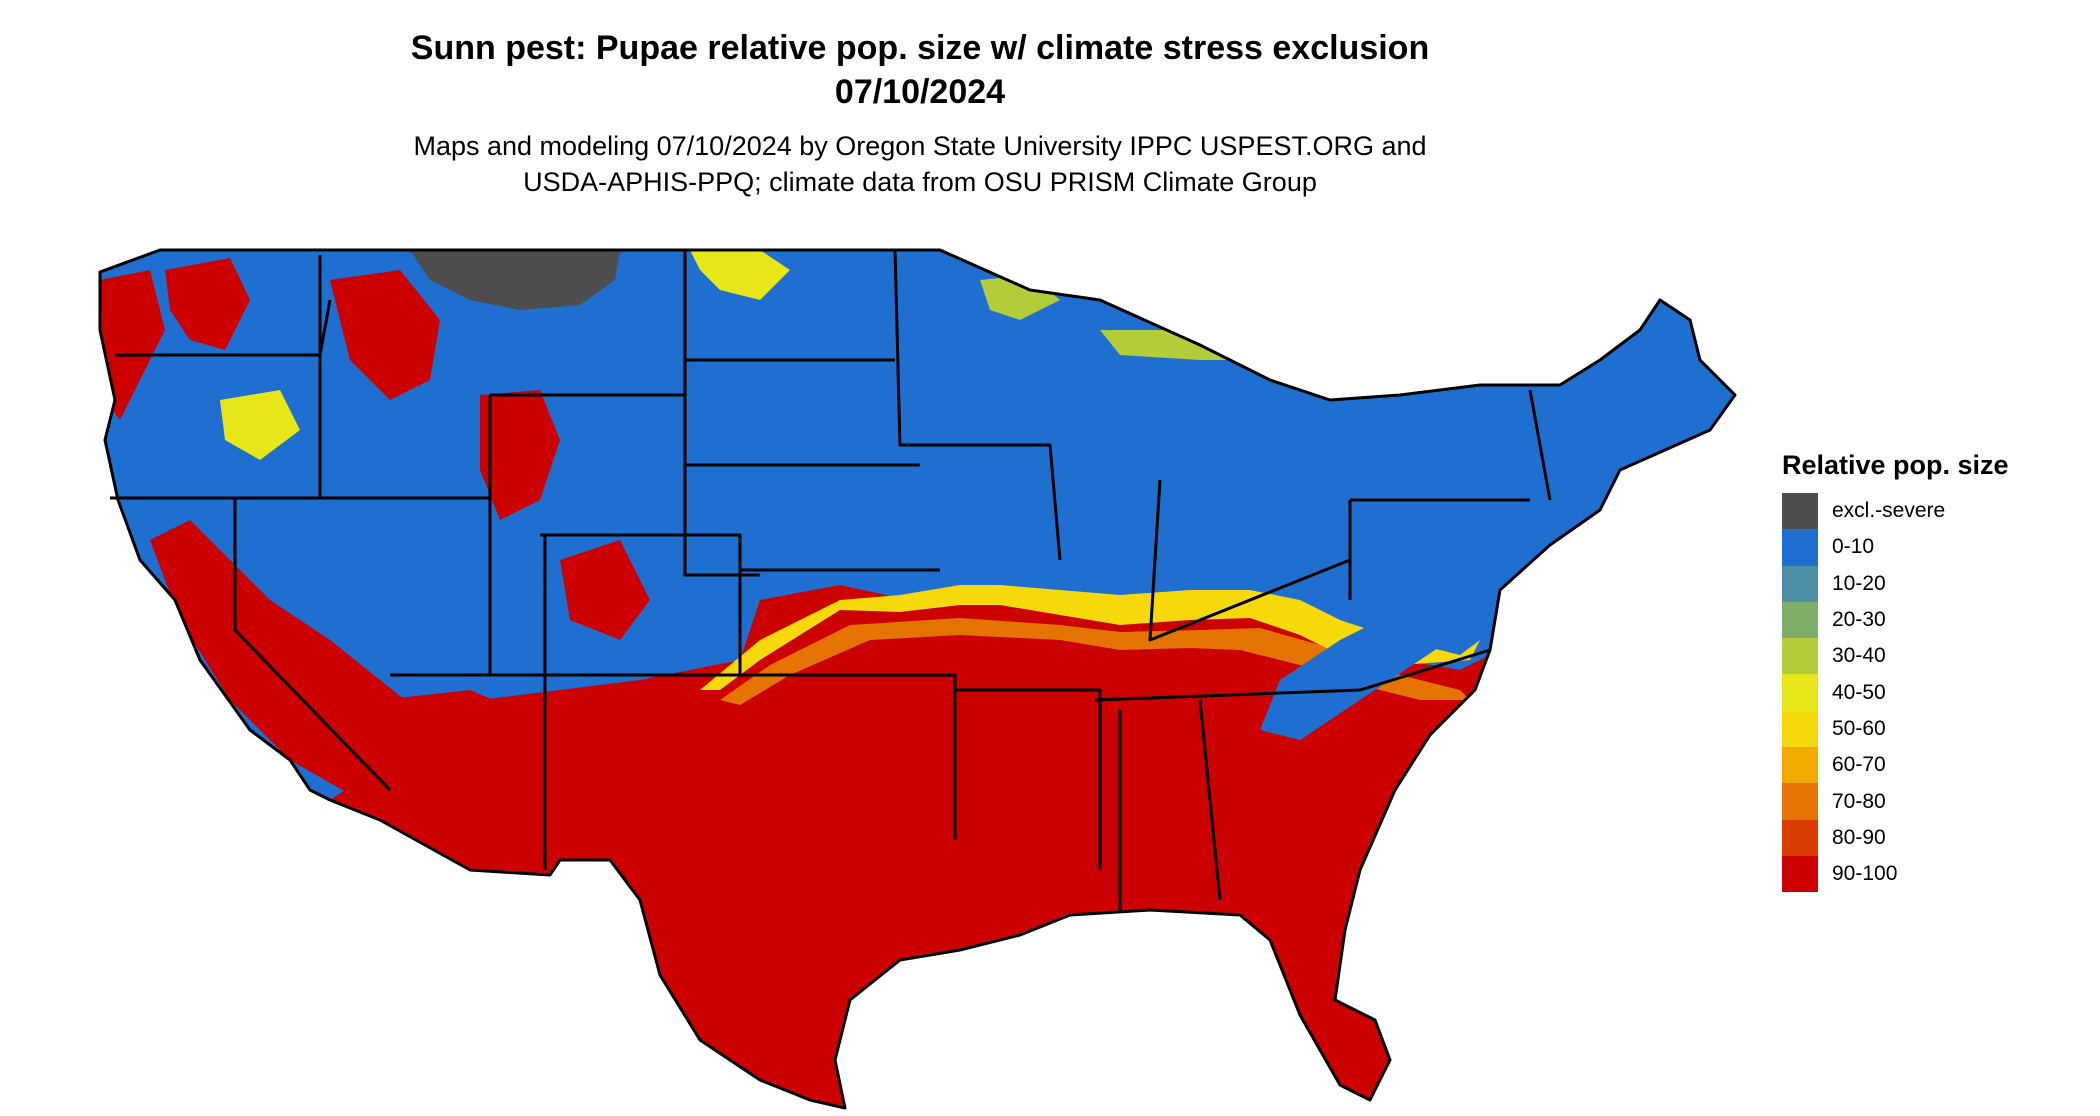  I want to click on region-excluded-severe, so click(515, 280).